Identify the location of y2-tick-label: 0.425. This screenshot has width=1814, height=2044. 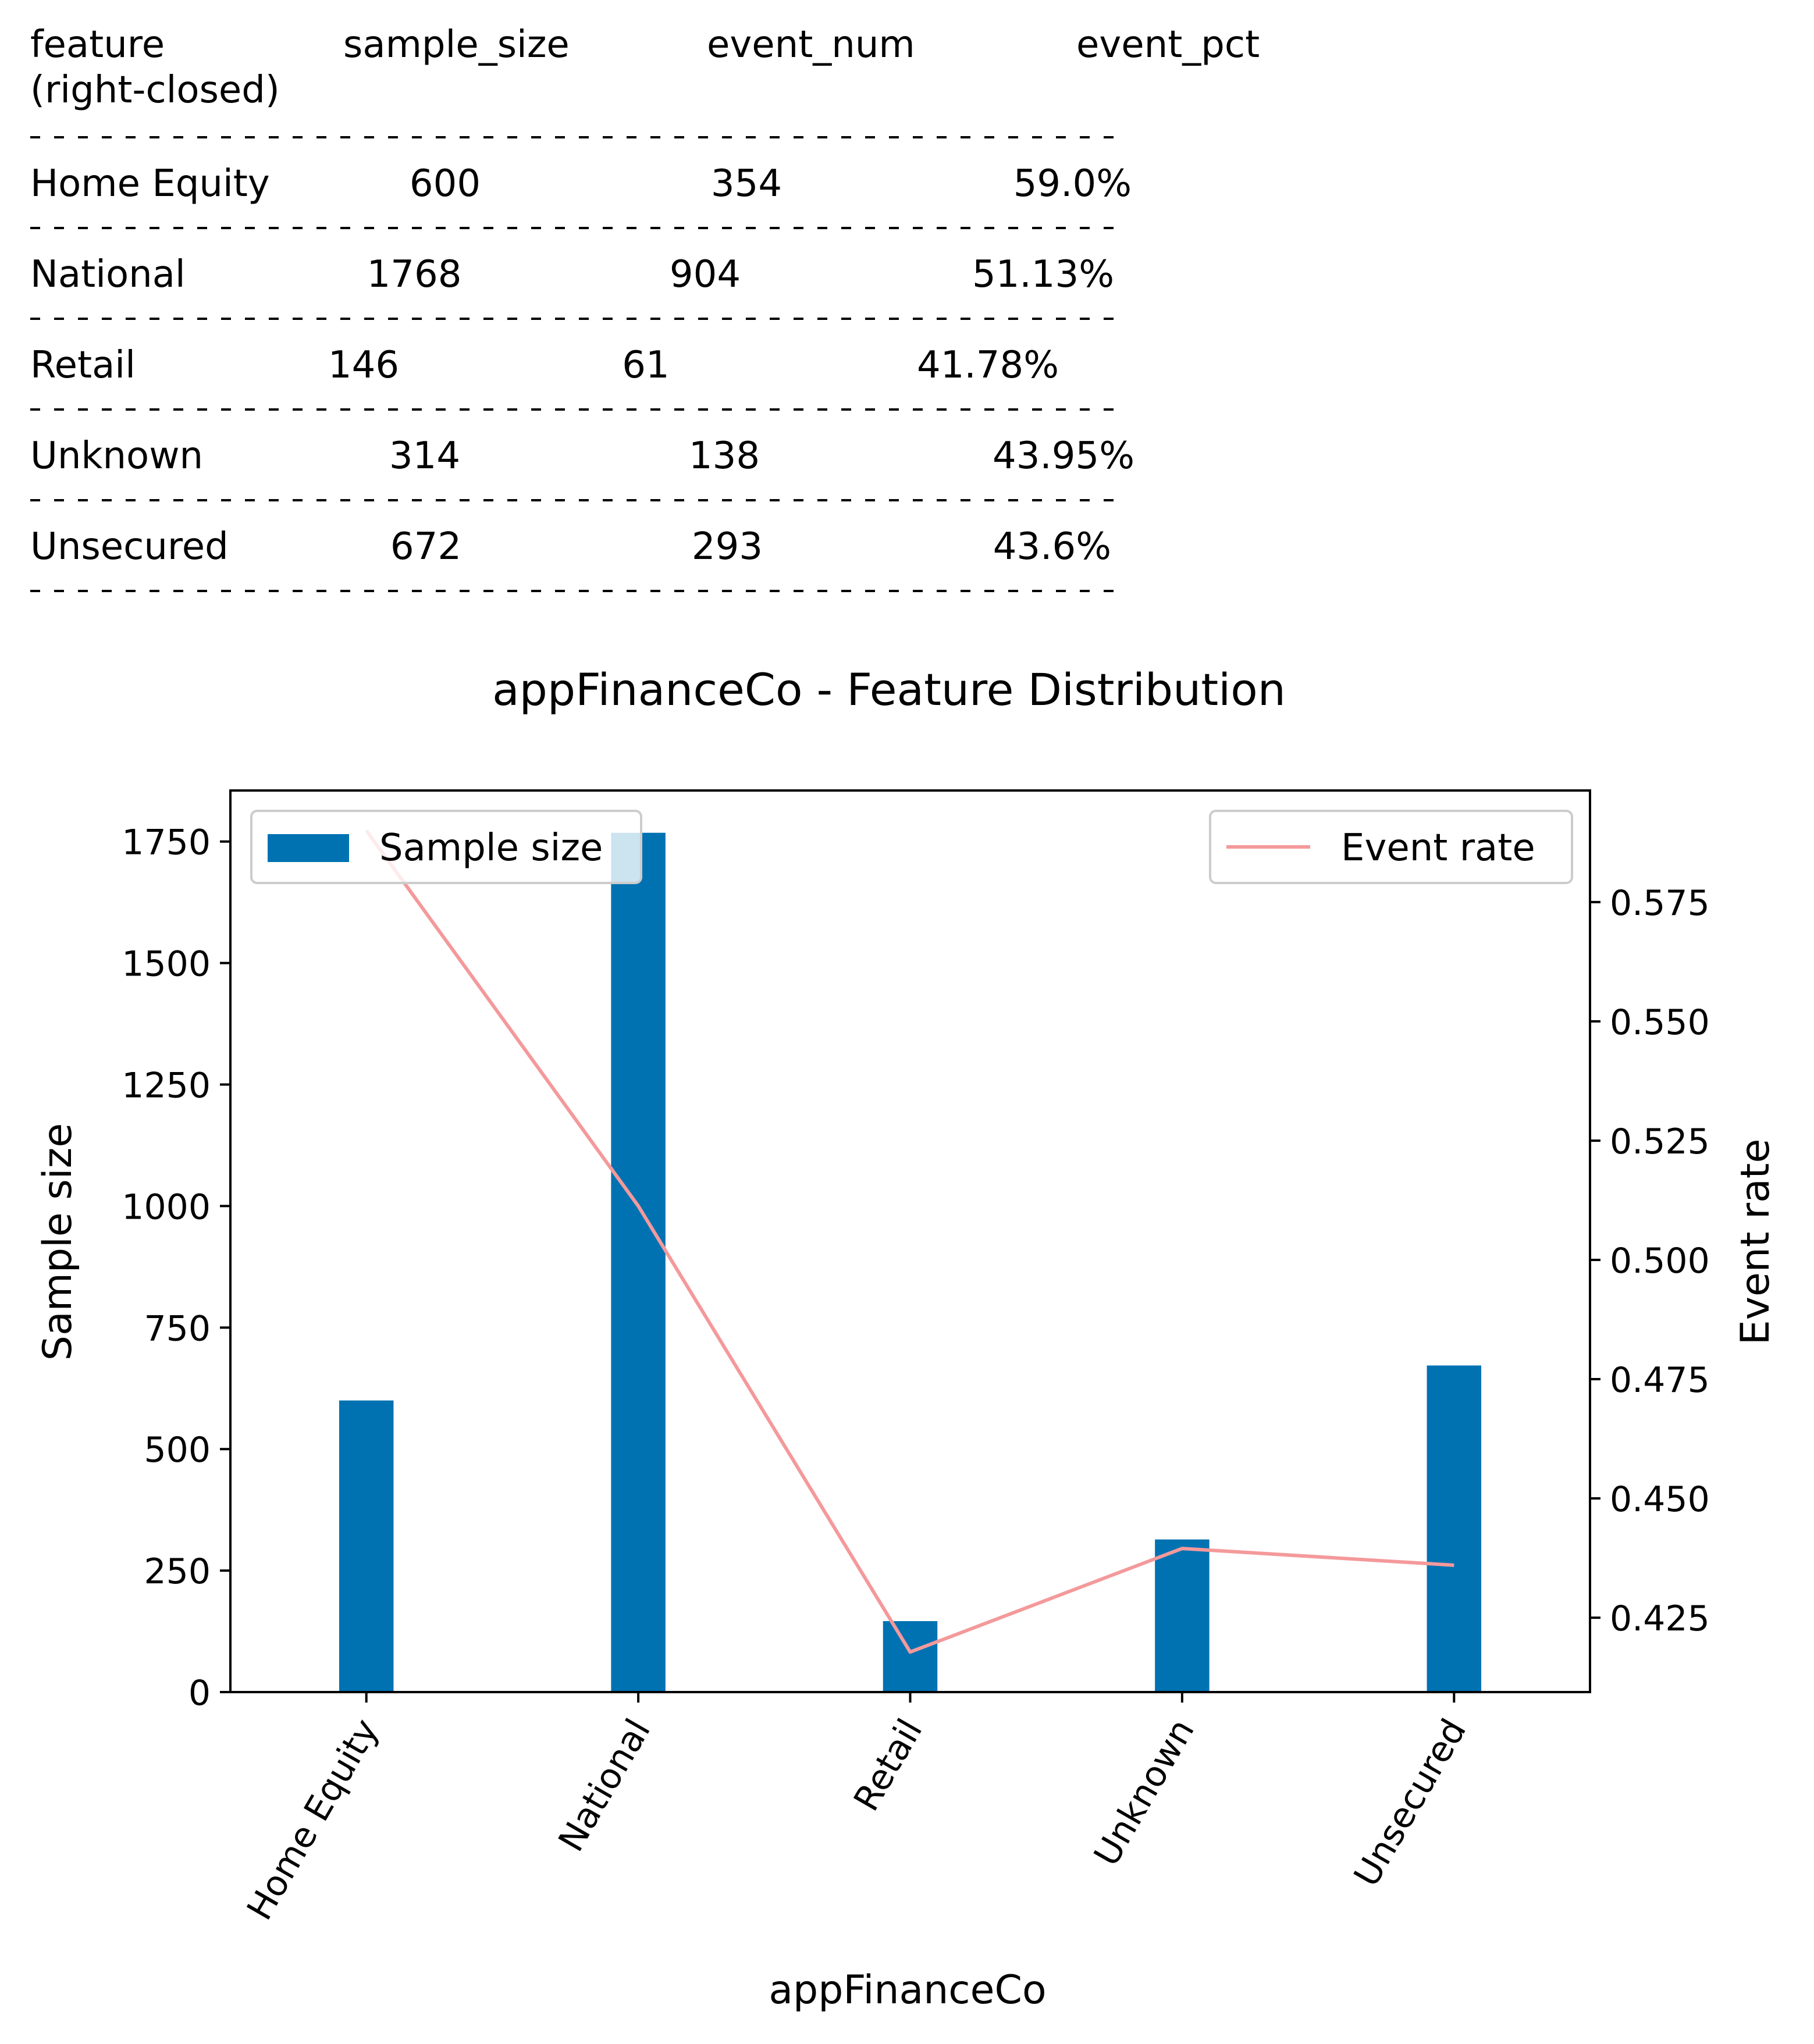
(1660, 1619).